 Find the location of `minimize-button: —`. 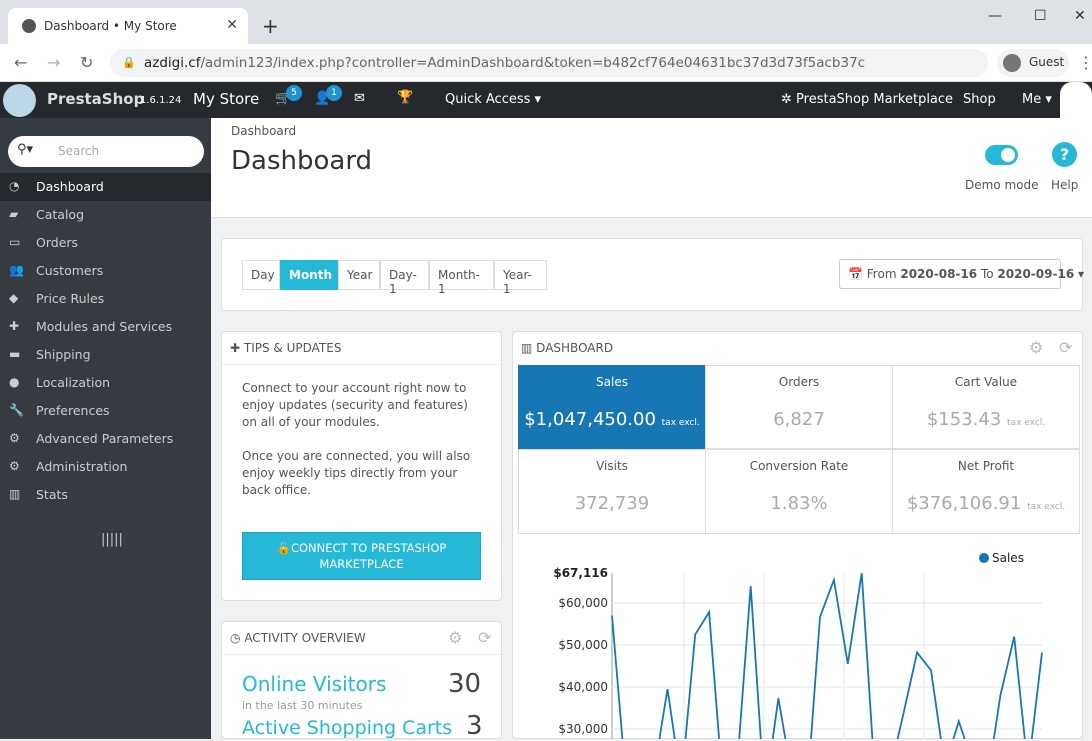

minimize-button: — is located at coordinates (995, 16).